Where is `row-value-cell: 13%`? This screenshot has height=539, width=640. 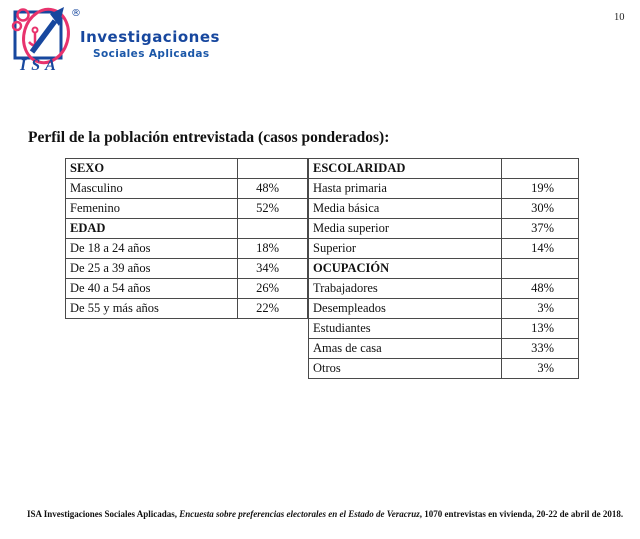 row-value-cell: 13% is located at coordinates (540, 328).